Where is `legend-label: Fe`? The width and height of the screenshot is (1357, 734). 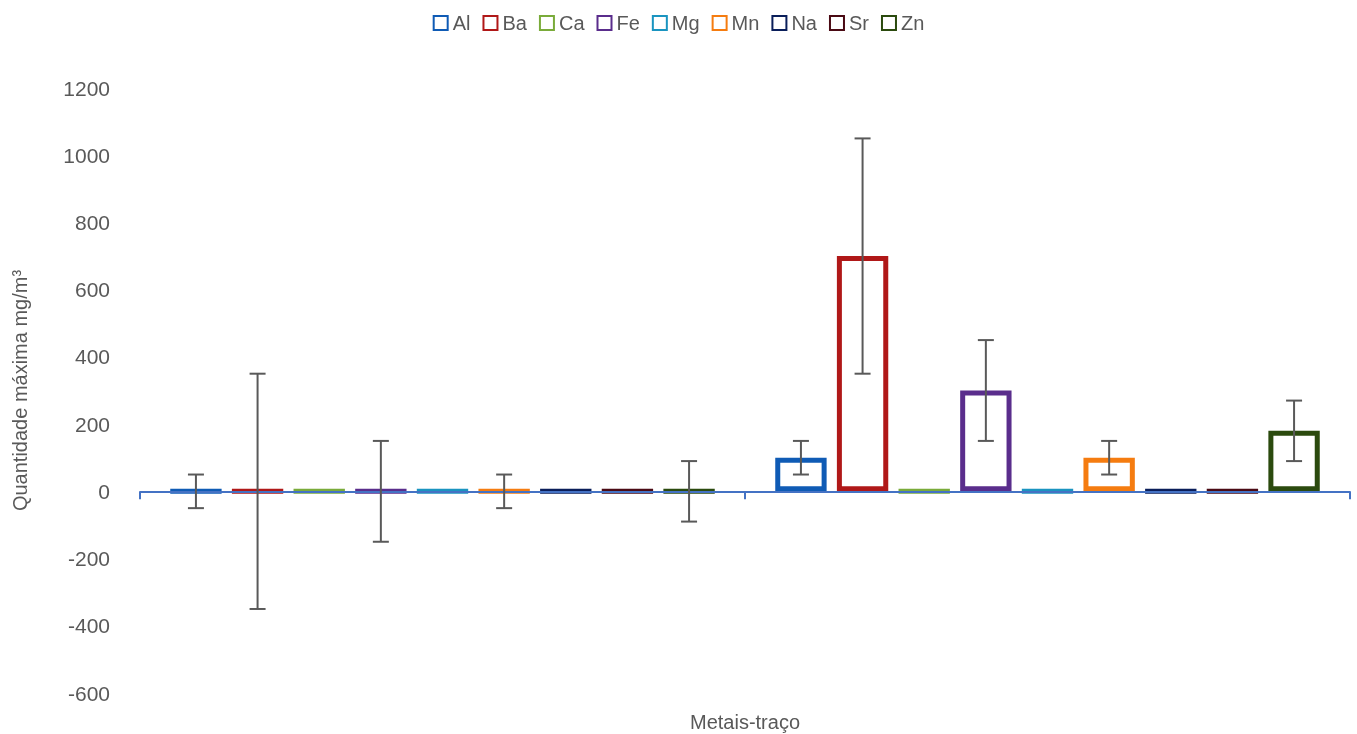 legend-label: Fe is located at coordinates (628, 23).